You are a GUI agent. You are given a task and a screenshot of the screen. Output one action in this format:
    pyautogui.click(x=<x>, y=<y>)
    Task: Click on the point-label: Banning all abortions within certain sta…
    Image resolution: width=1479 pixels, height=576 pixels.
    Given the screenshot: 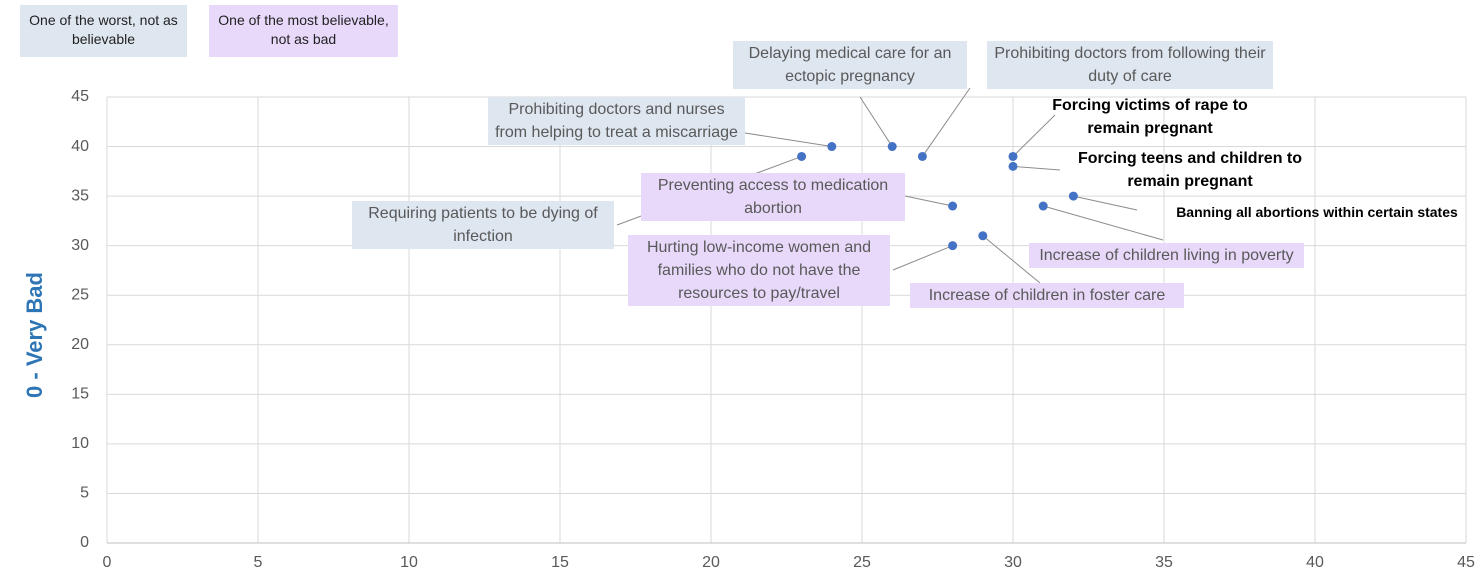 What is the action you would take?
    pyautogui.click(x=1317, y=212)
    